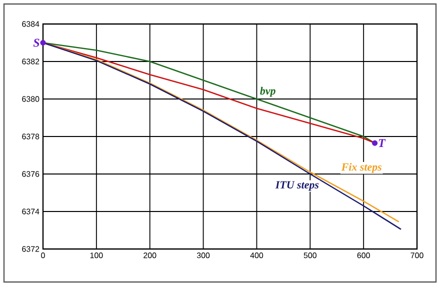 The height and width of the screenshot is (286, 440). What do you see at coordinates (268, 91) in the screenshot?
I see `series-label: bvp` at bounding box center [268, 91].